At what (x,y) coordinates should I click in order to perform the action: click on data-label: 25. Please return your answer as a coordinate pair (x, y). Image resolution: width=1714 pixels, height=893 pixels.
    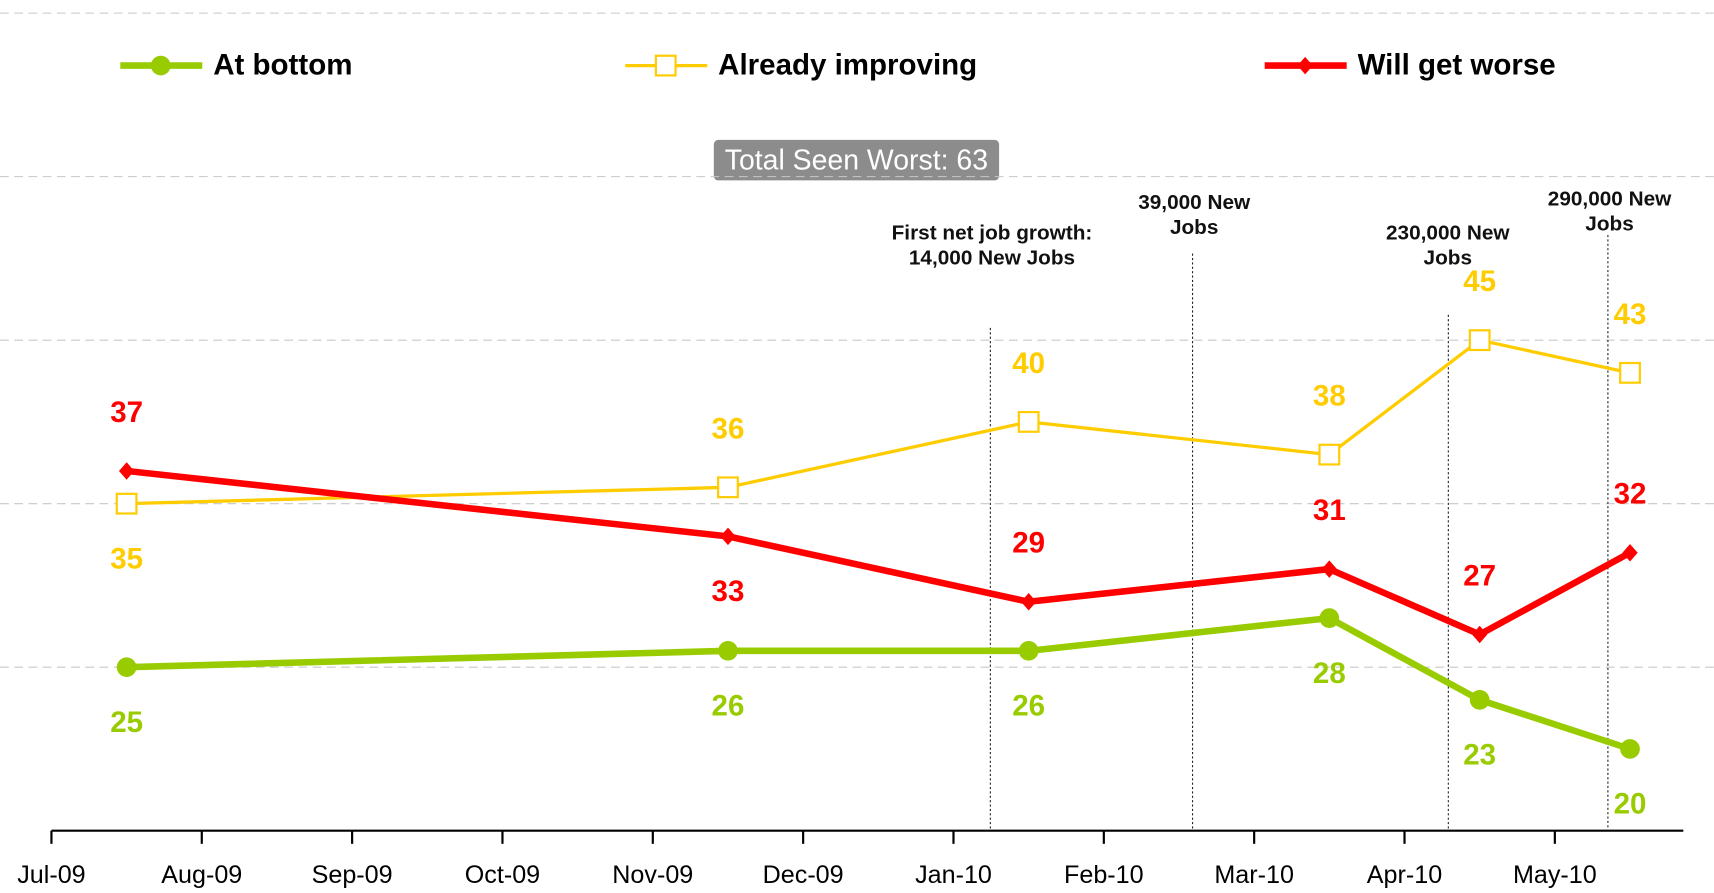
    Looking at the image, I should click on (126, 722).